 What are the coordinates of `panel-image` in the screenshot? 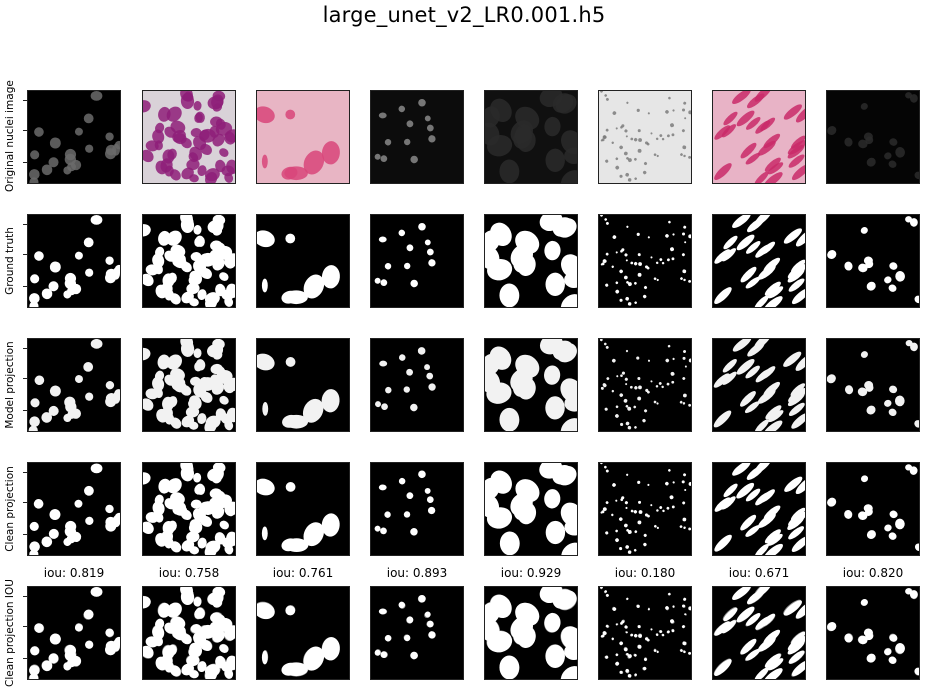 It's located at (417, 385).